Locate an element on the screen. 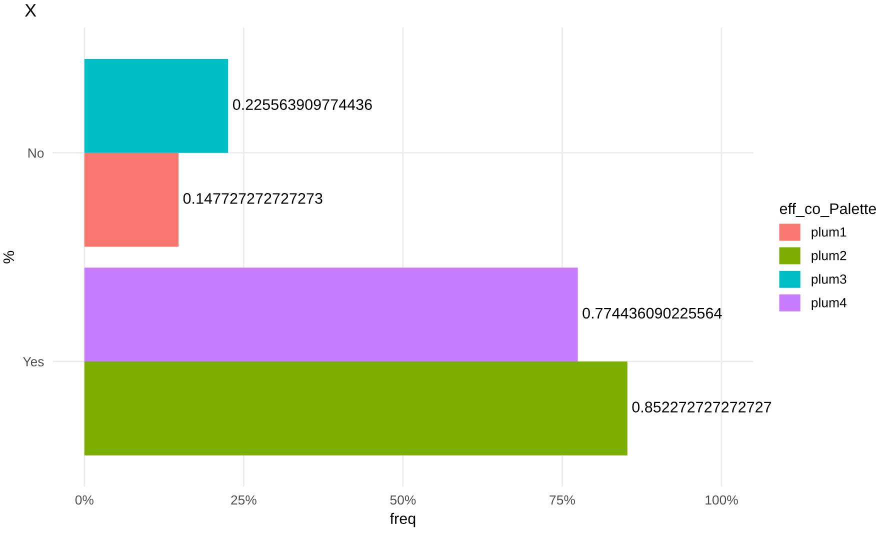  legend-label: plum2 is located at coordinates (829, 256).